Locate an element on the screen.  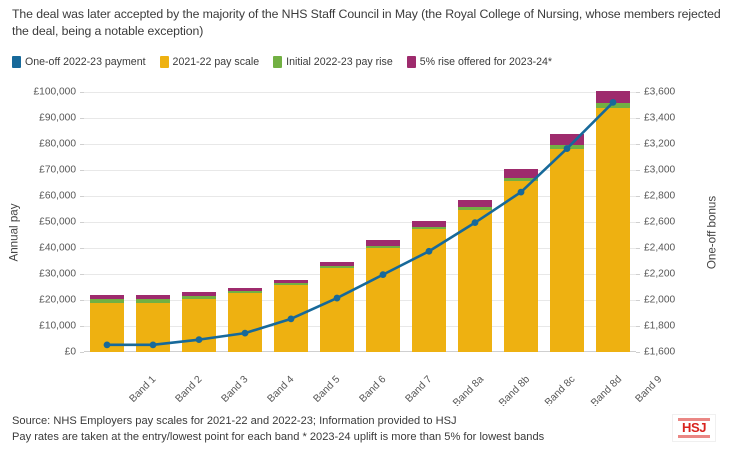
x-axis-label: Band 7 is located at coordinates (419, 389).